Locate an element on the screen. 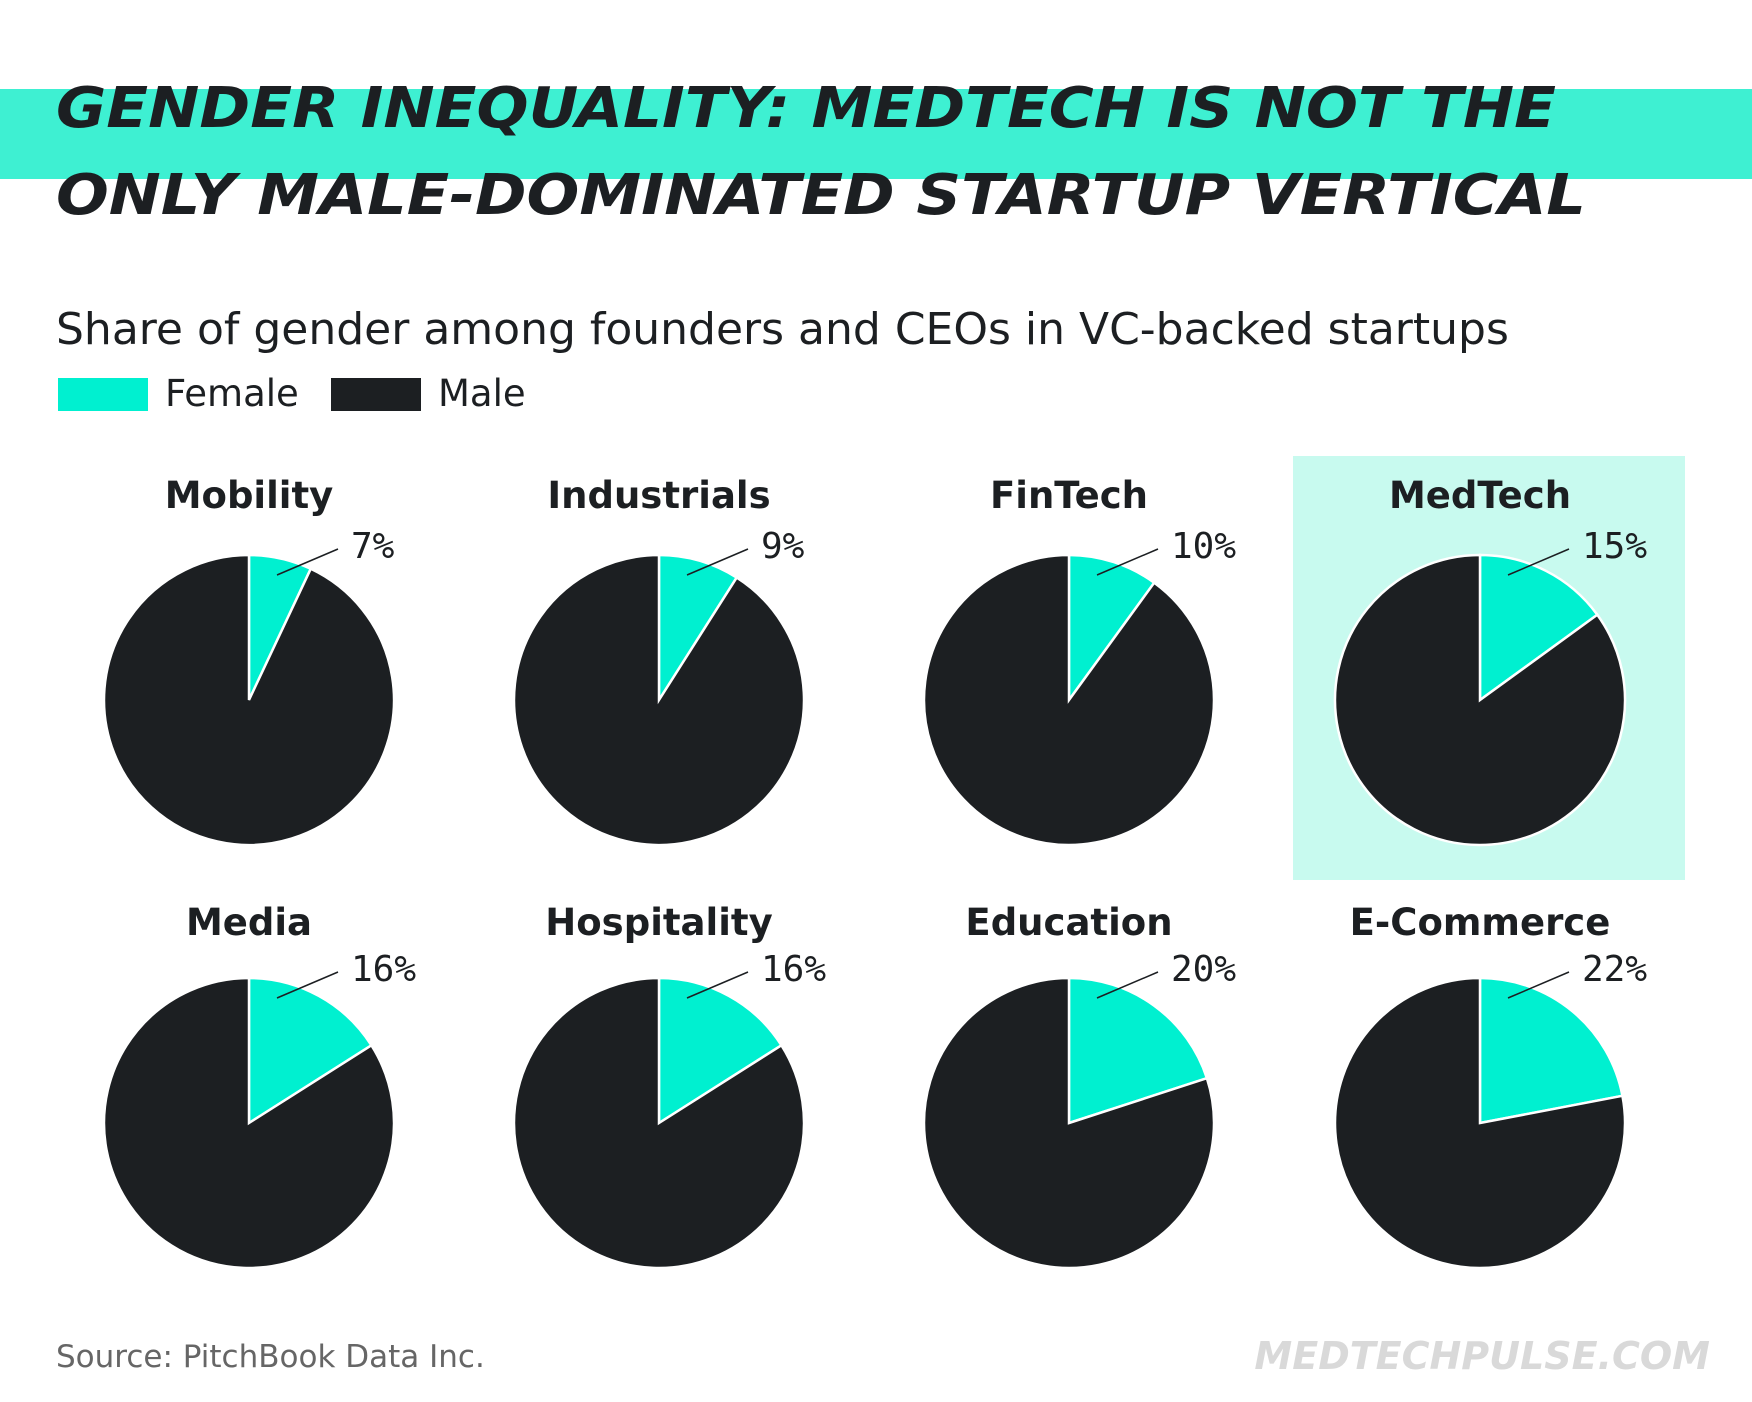 This screenshot has width=1752, height=1402. data-label: 10% is located at coordinates (1203, 546).